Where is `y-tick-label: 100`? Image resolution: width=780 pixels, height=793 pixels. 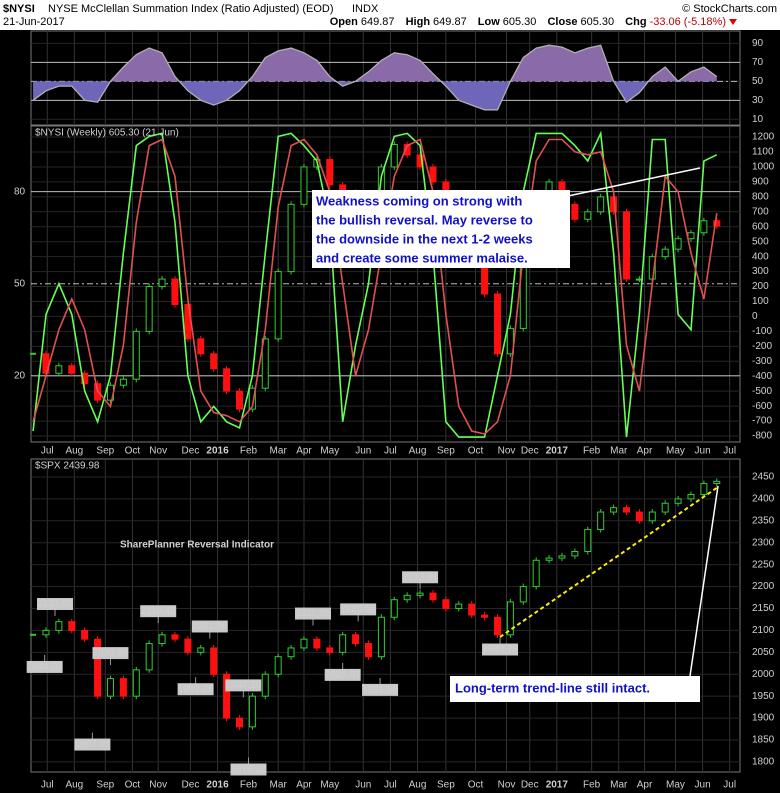
y-tick-label: 100 is located at coordinates (760, 301).